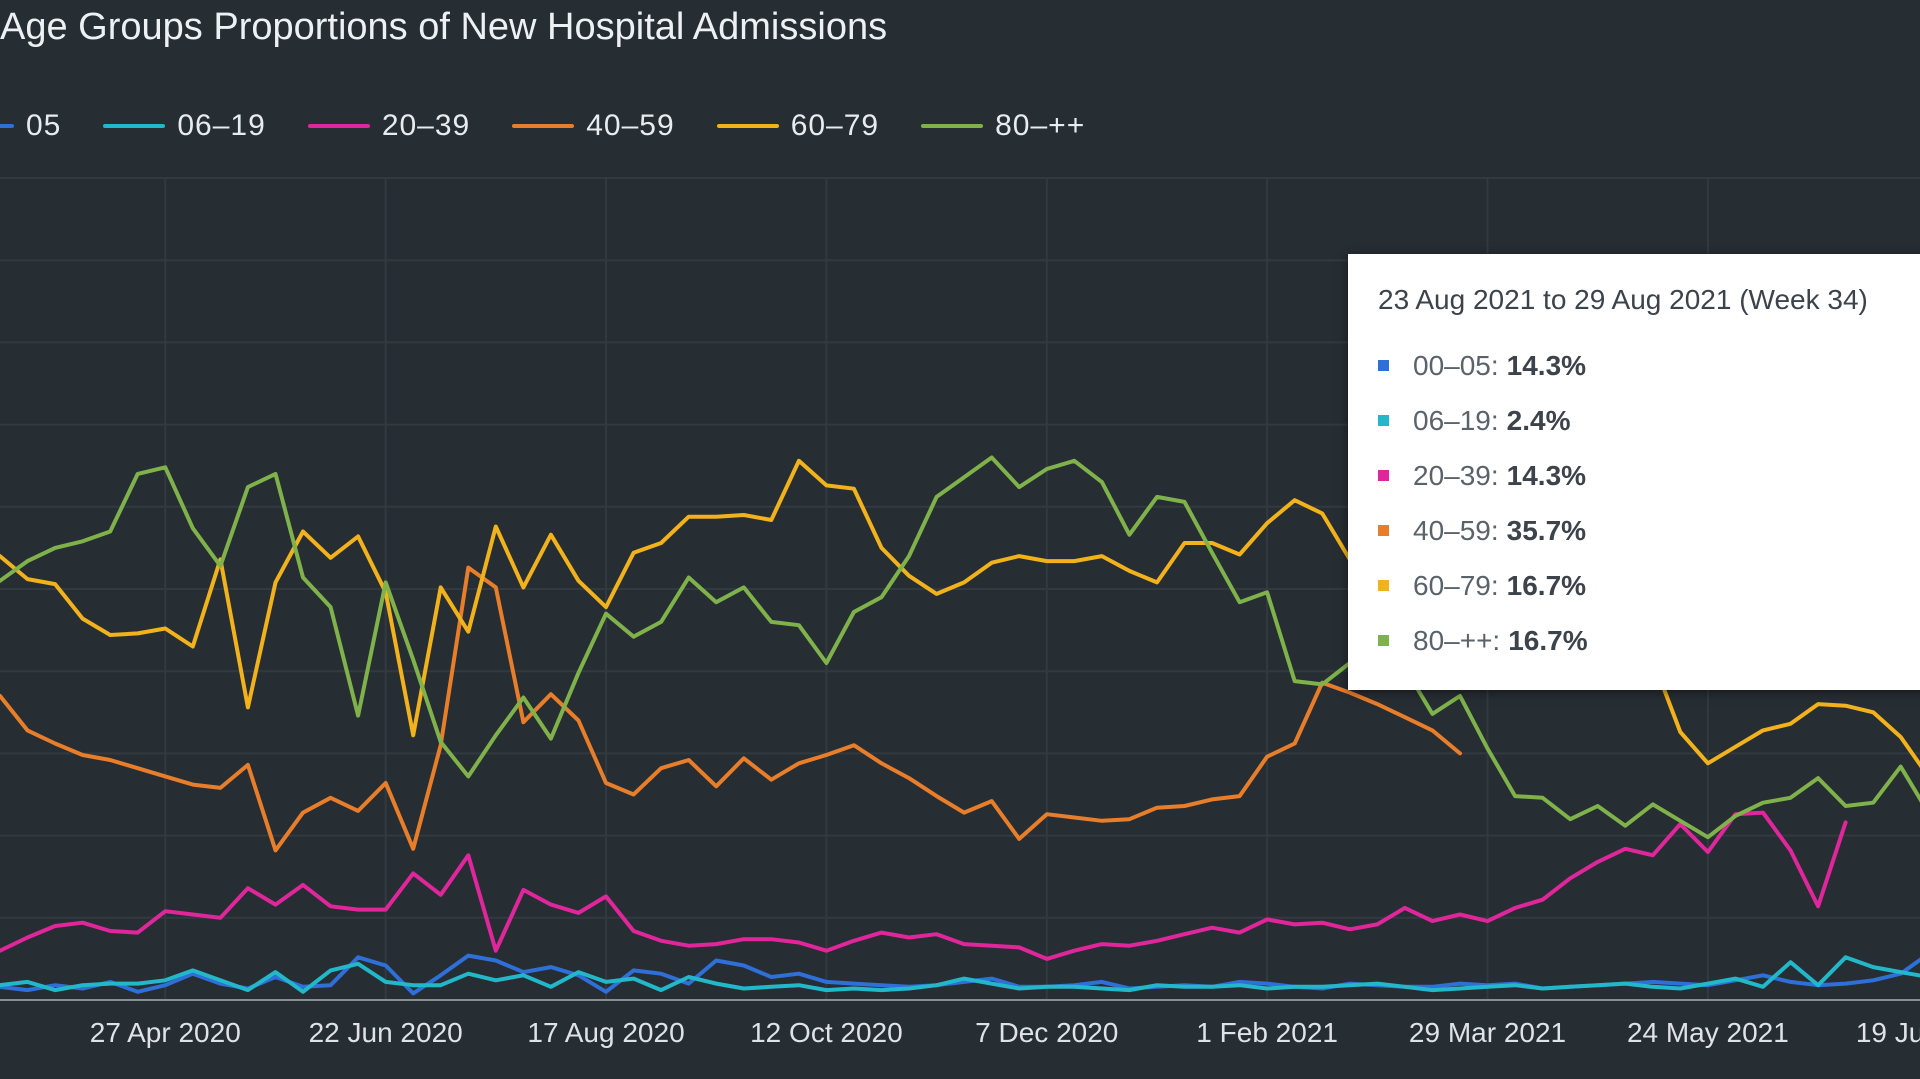 The height and width of the screenshot is (1079, 1920). Describe the element at coordinates (1456, 365) in the screenshot. I see `tooltip-label: 00–05:` at that location.